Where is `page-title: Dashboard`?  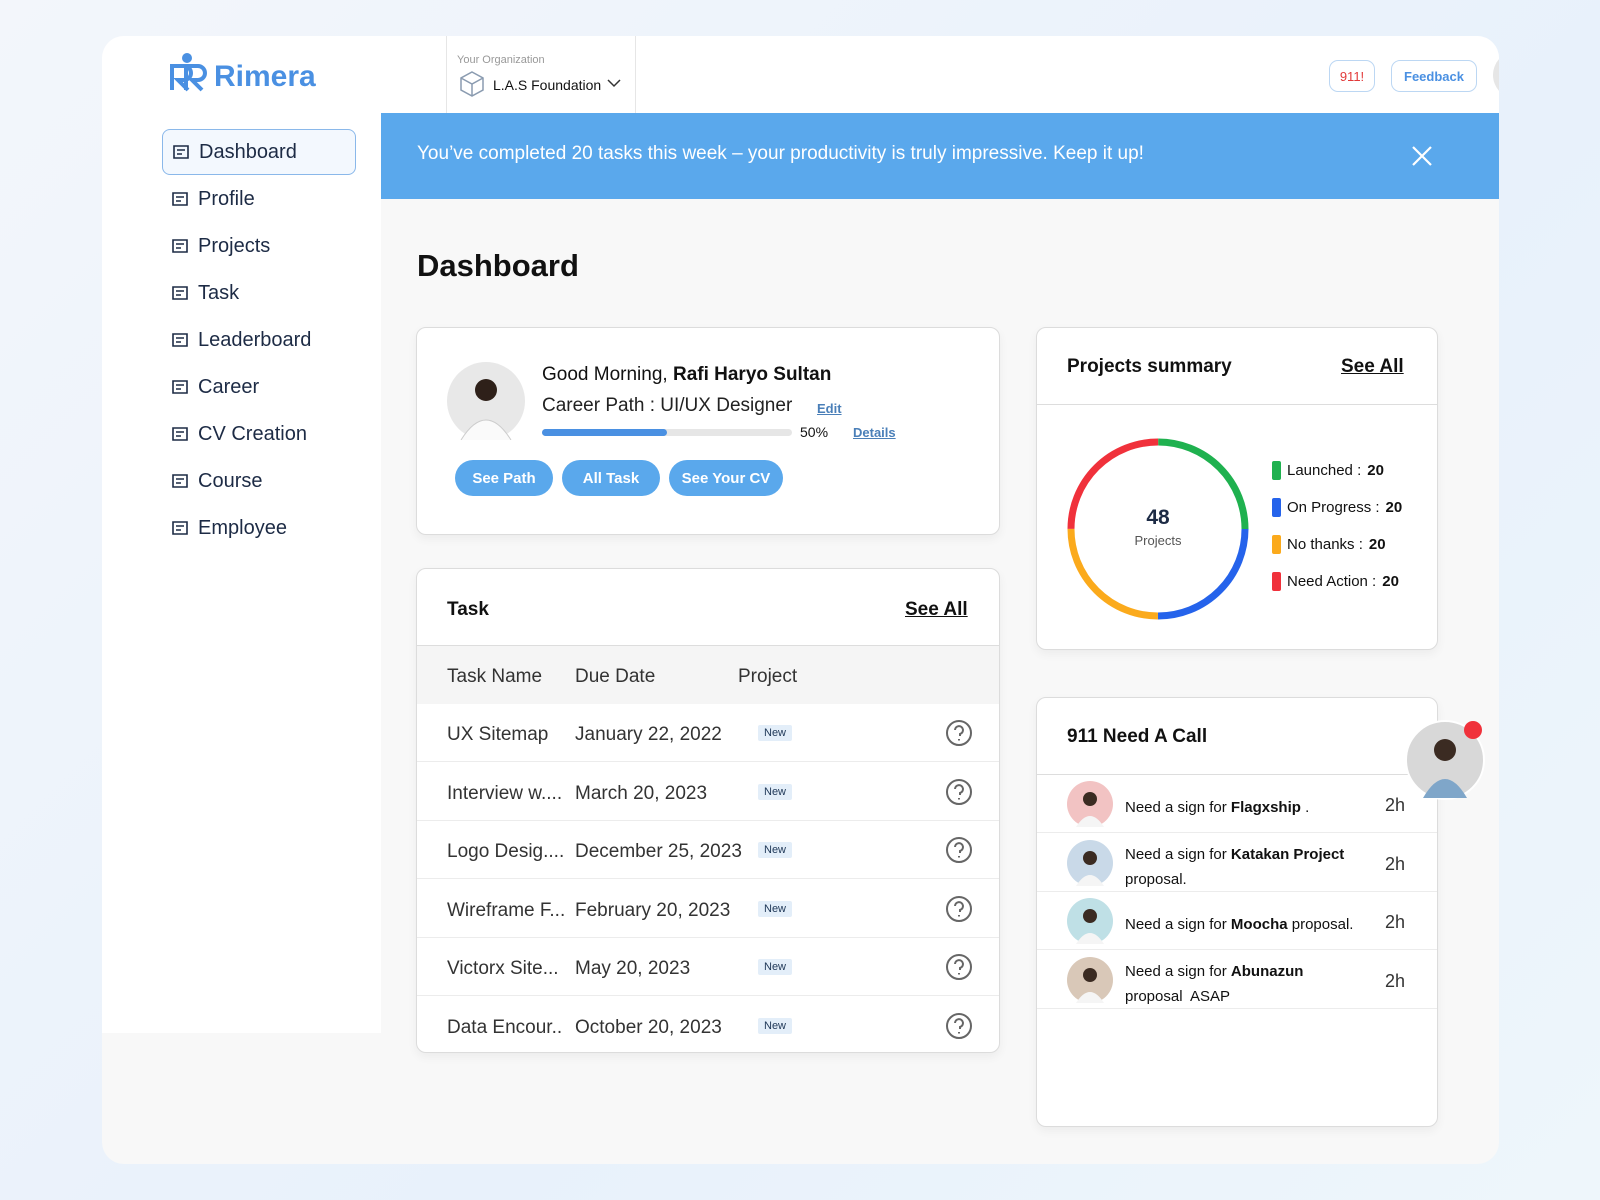 page-title: Dashboard is located at coordinates (498, 265).